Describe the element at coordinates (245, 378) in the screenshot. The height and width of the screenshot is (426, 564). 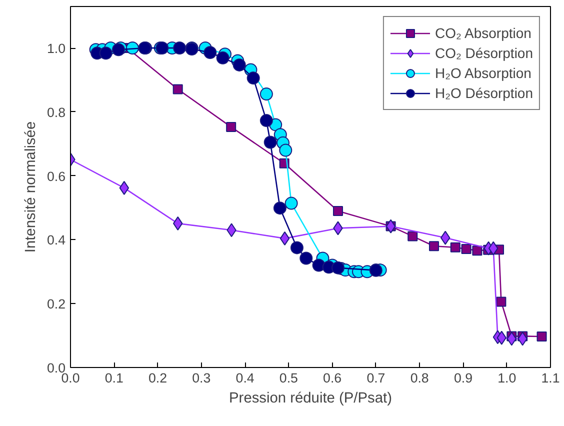
I see `x-tick-label: 0.4` at that location.